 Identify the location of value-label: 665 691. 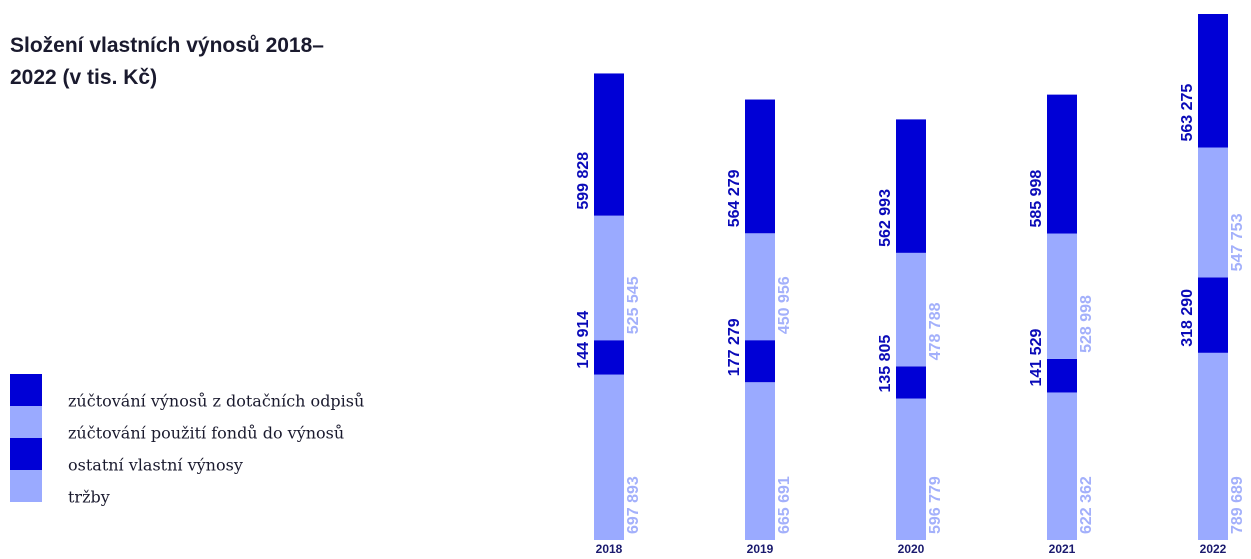
(784, 505).